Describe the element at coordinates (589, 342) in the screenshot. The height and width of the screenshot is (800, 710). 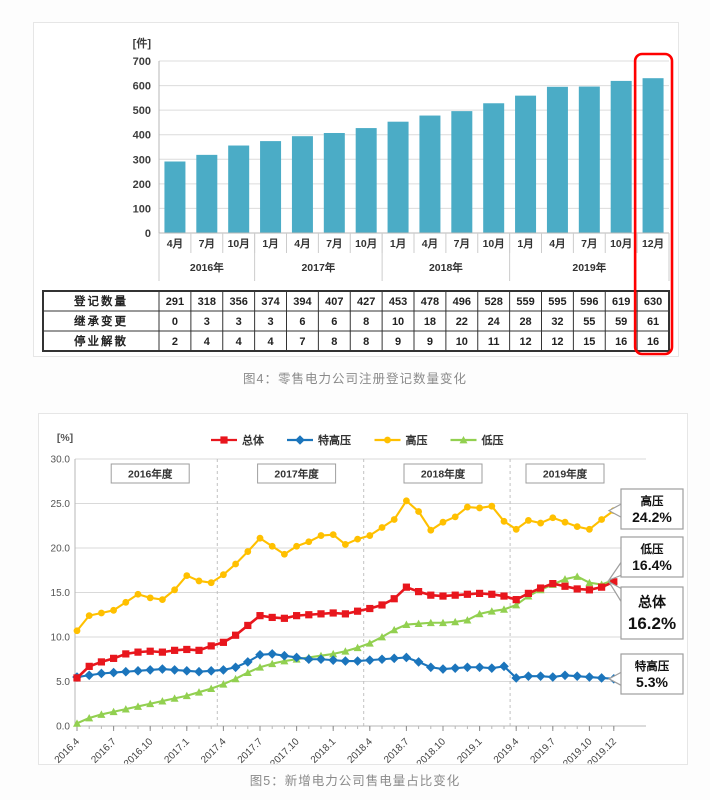
I see `table-cell: 15` at that location.